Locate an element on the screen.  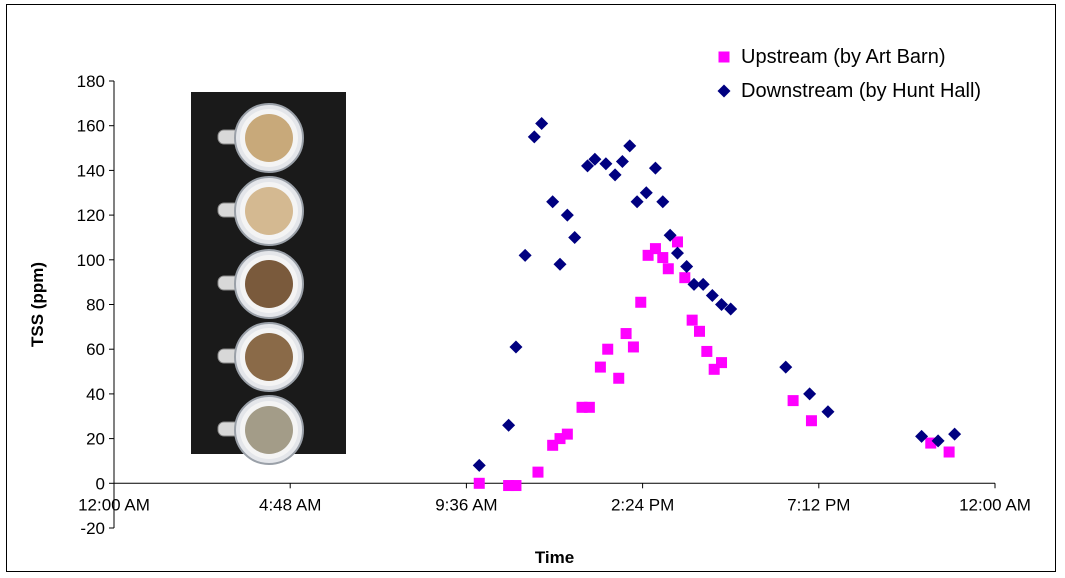
legend-item-1: Upstream (by Art Barn) is located at coordinates (832, 57).